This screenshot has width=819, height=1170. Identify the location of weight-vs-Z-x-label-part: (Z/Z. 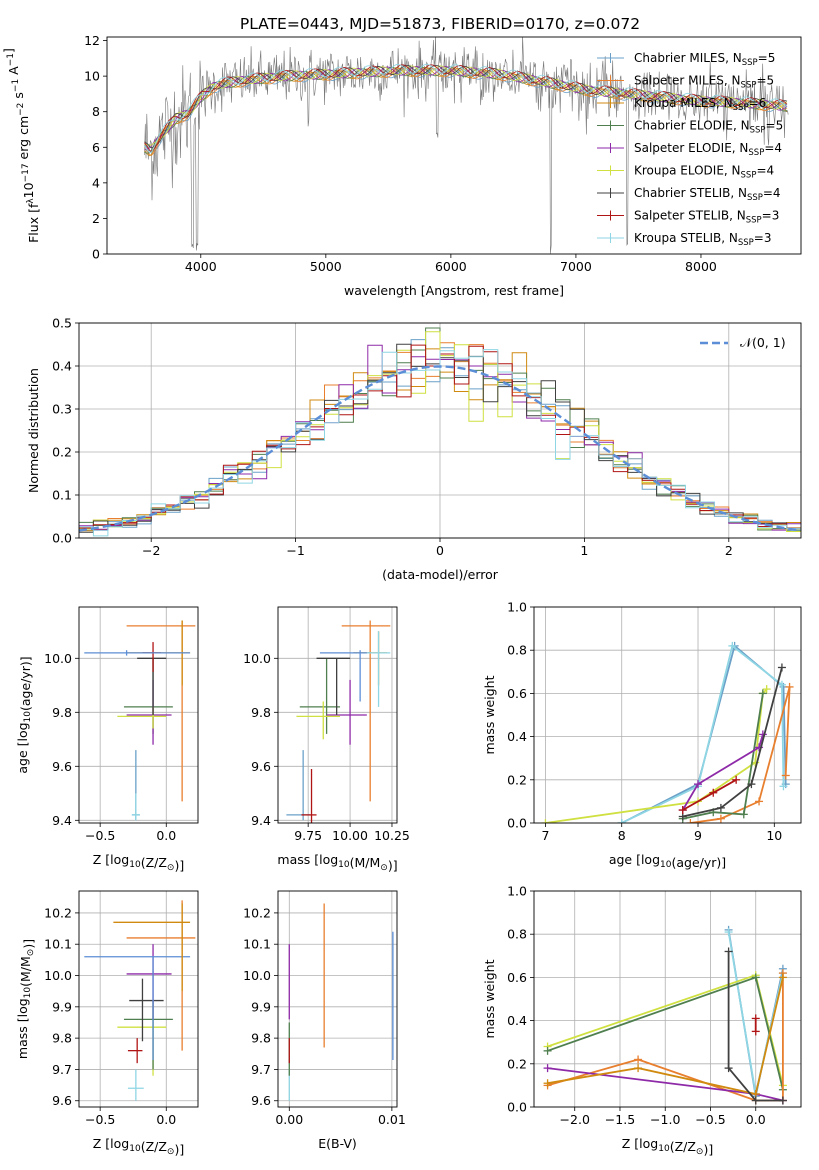
(683, 1146).